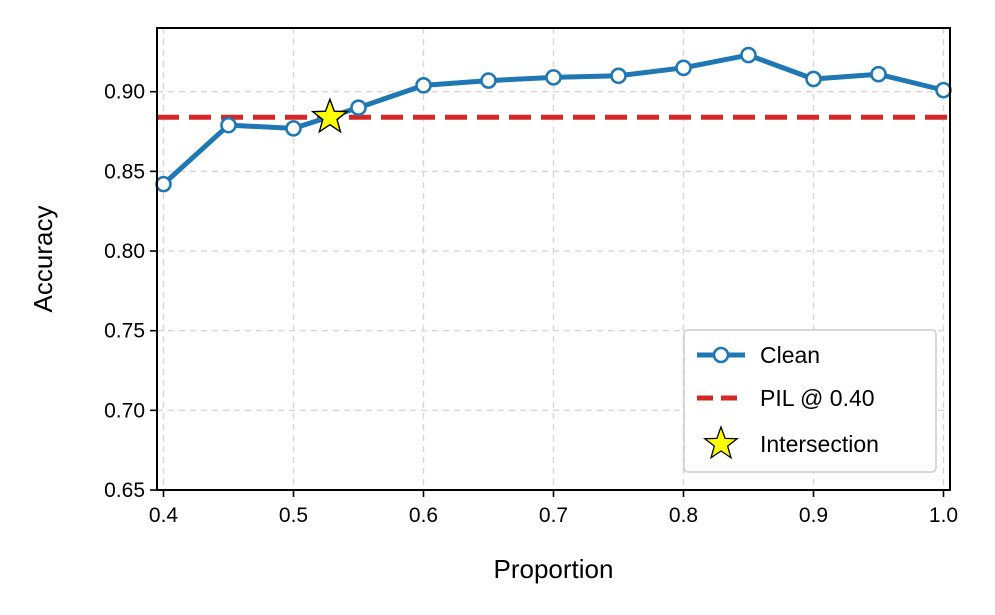 The image size is (995, 615). I want to click on legend-entries: Clean PIL @ 0.40 Intersection, so click(788, 401).